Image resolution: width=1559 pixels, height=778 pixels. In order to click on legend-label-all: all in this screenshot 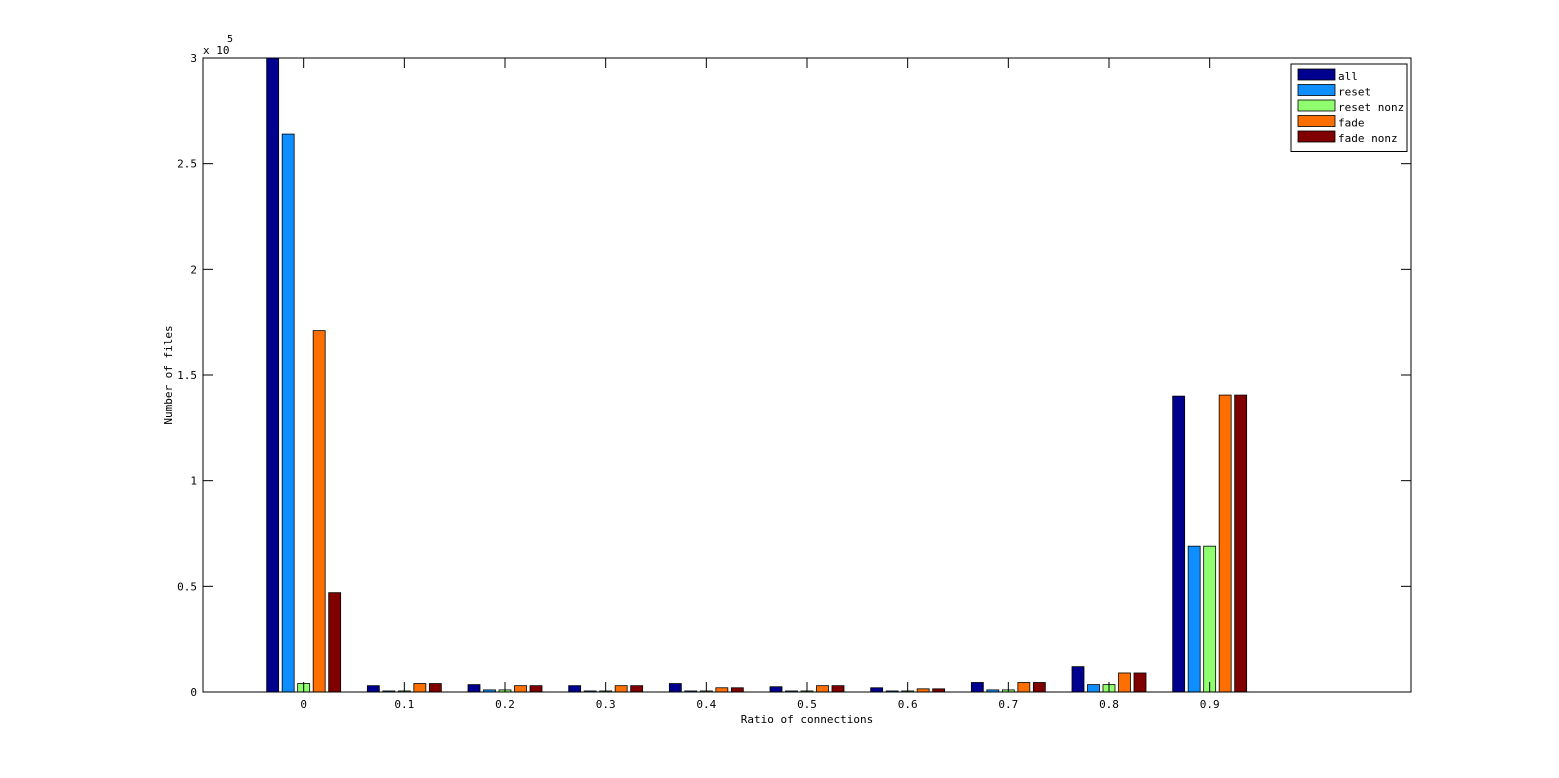, I will do `click(1348, 76)`.